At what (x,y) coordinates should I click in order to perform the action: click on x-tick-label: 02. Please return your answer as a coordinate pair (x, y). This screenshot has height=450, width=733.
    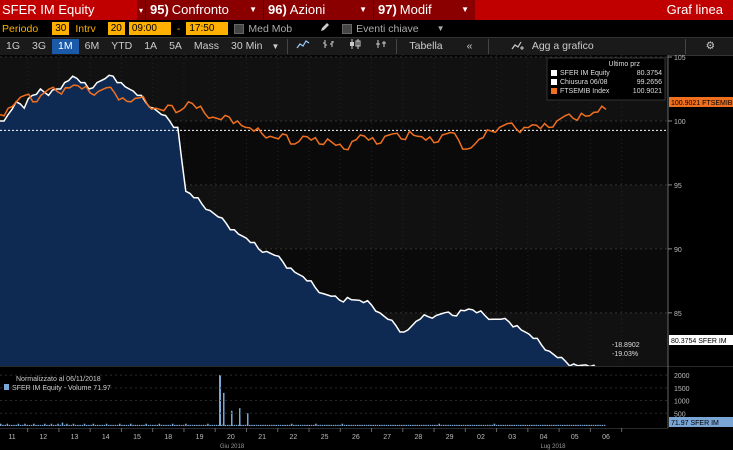
    Looking at the image, I should click on (481, 437).